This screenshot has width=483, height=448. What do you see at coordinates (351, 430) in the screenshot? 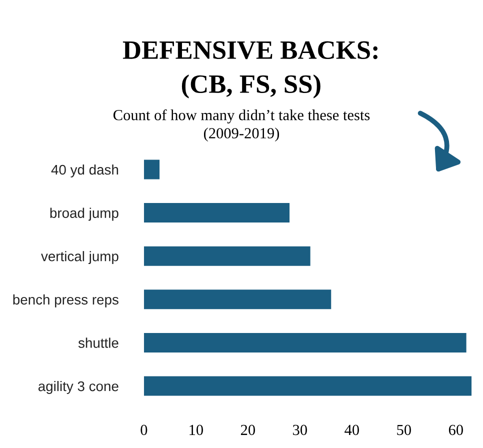
I see `x-tick-label: 40` at bounding box center [351, 430].